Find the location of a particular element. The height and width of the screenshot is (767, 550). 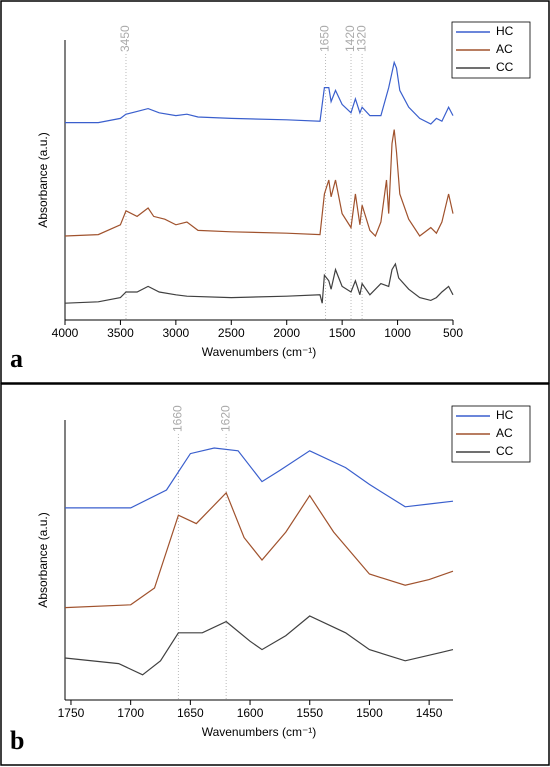

annotation-label: 1620 is located at coordinates (225, 418).